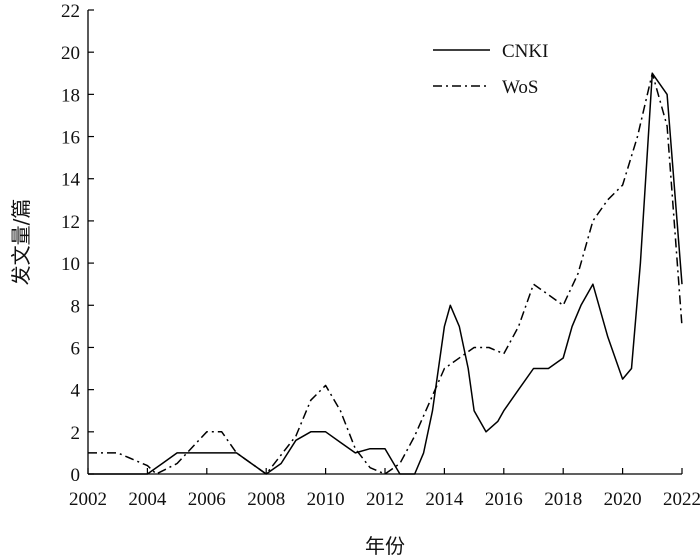  I want to click on x-tick-label: 2018, so click(563, 499).